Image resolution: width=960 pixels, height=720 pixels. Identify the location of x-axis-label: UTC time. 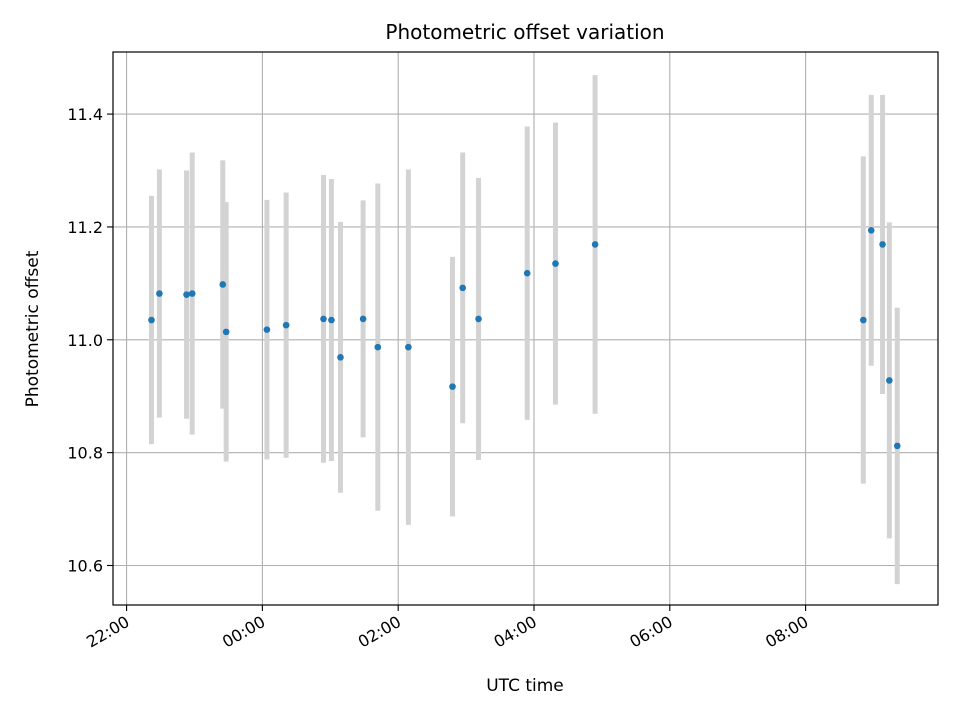
(525, 686).